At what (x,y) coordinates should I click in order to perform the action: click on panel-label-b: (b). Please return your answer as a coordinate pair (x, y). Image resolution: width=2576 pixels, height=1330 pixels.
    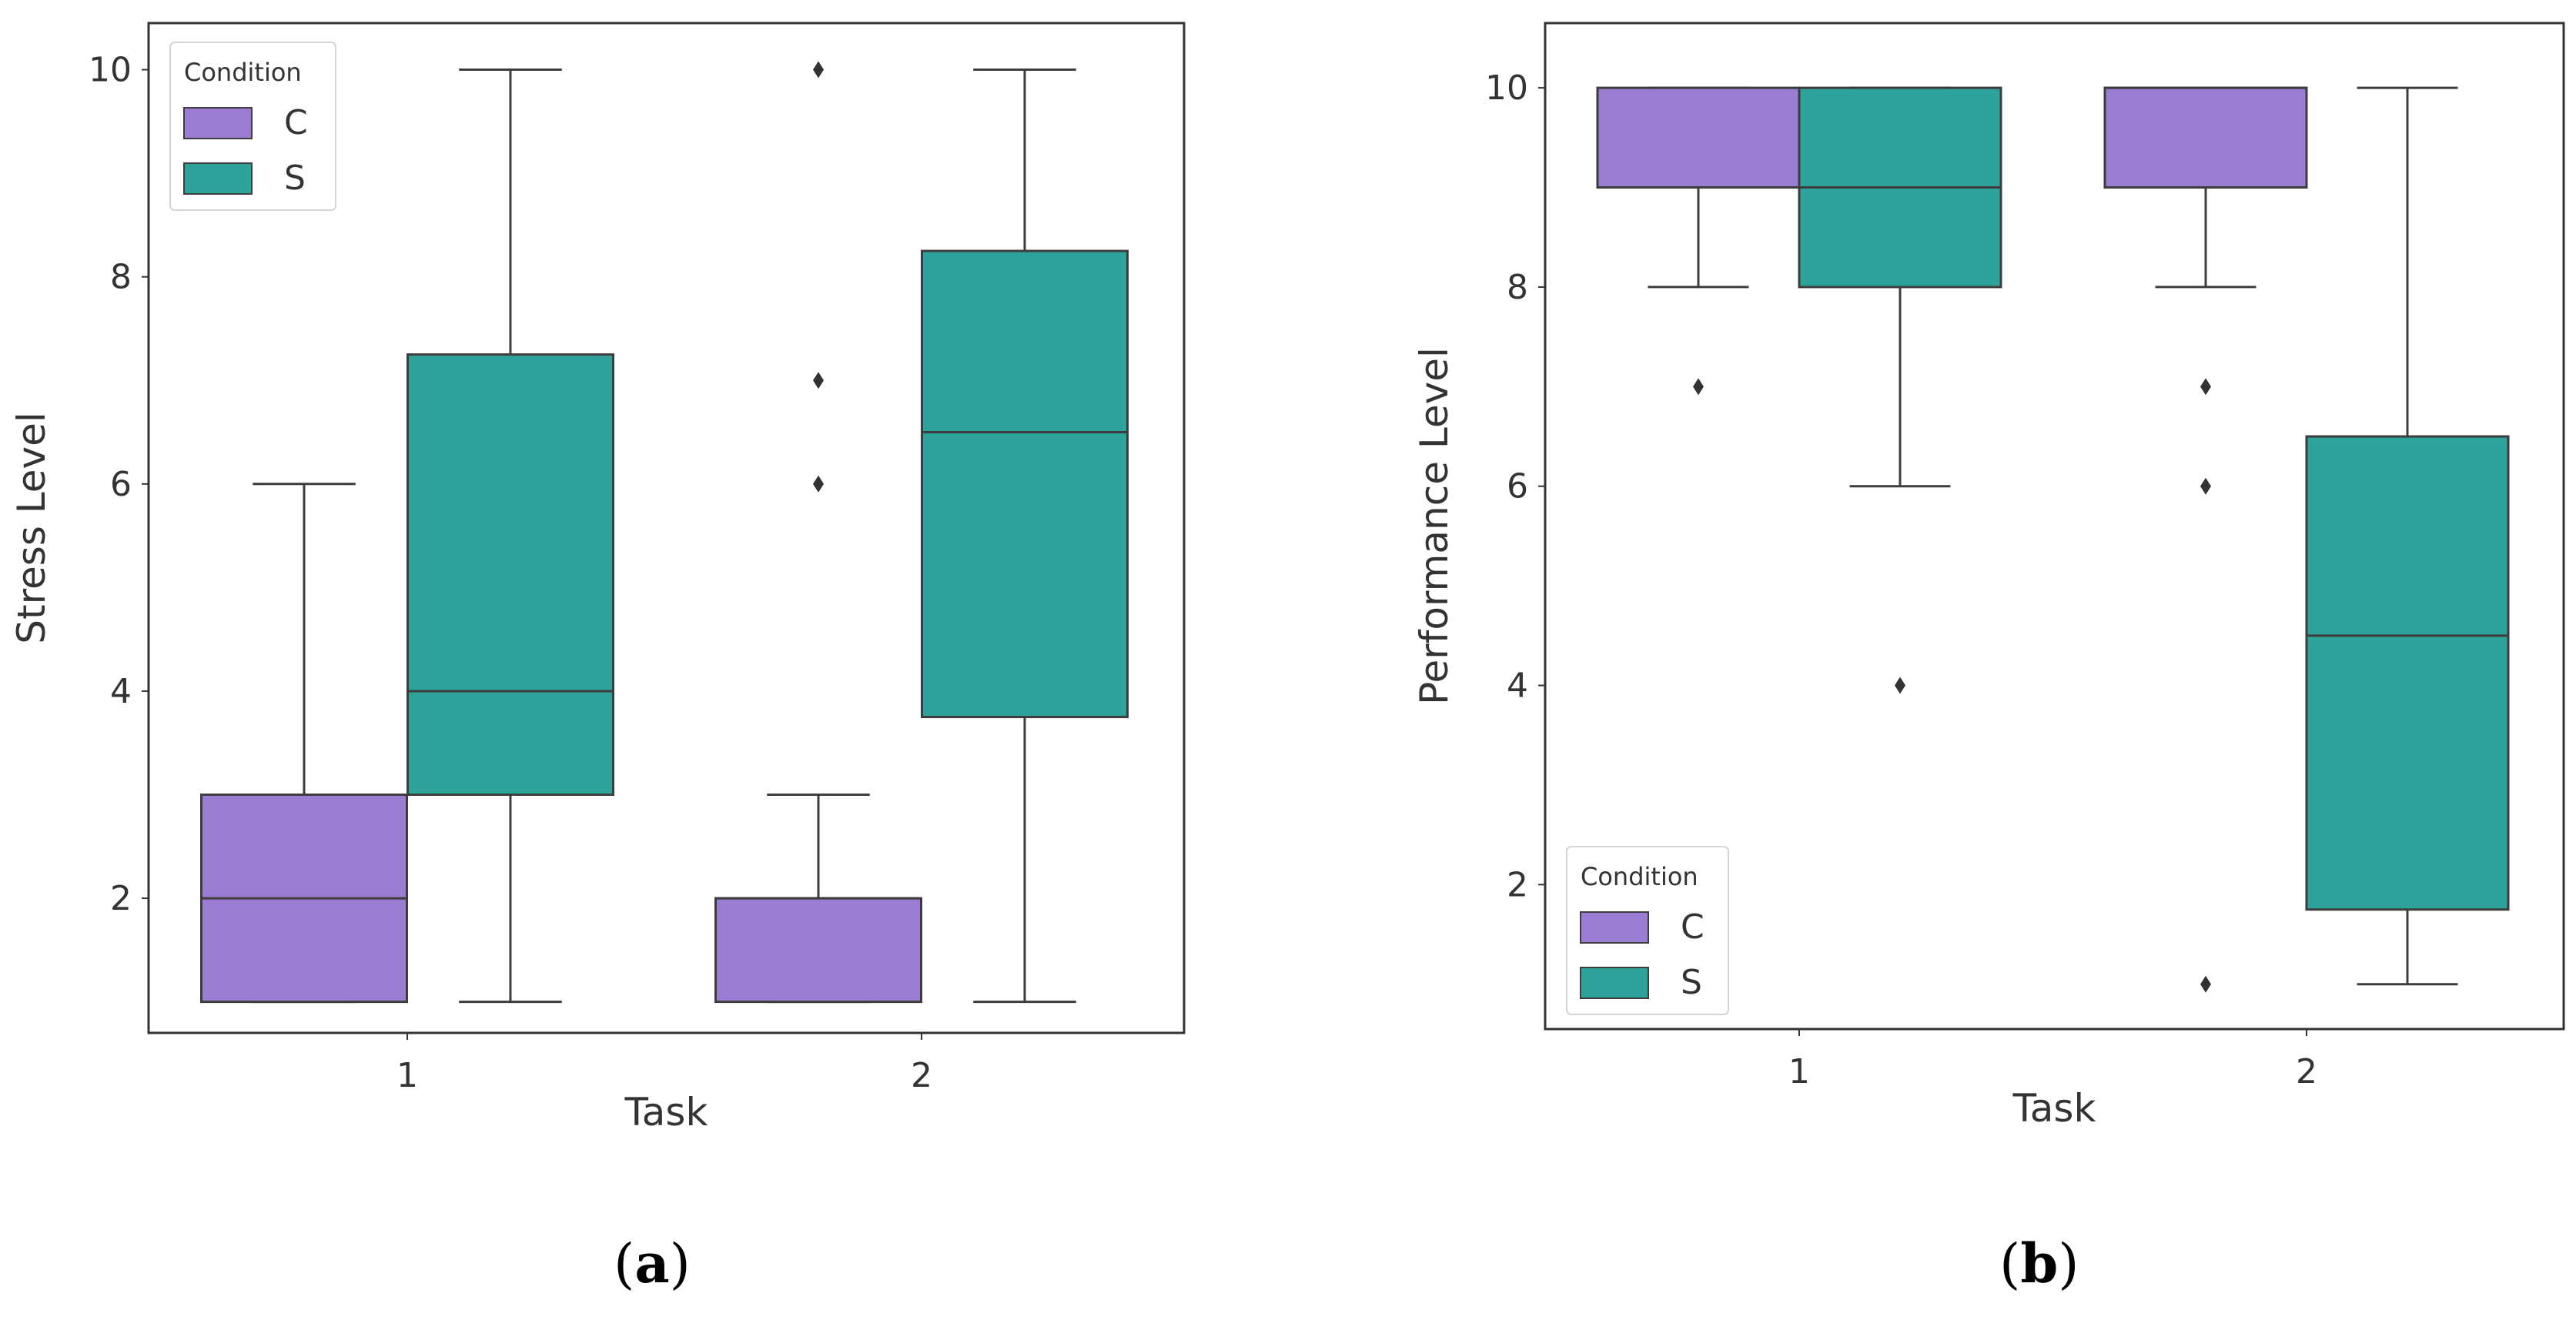
    Looking at the image, I should click on (2039, 1263).